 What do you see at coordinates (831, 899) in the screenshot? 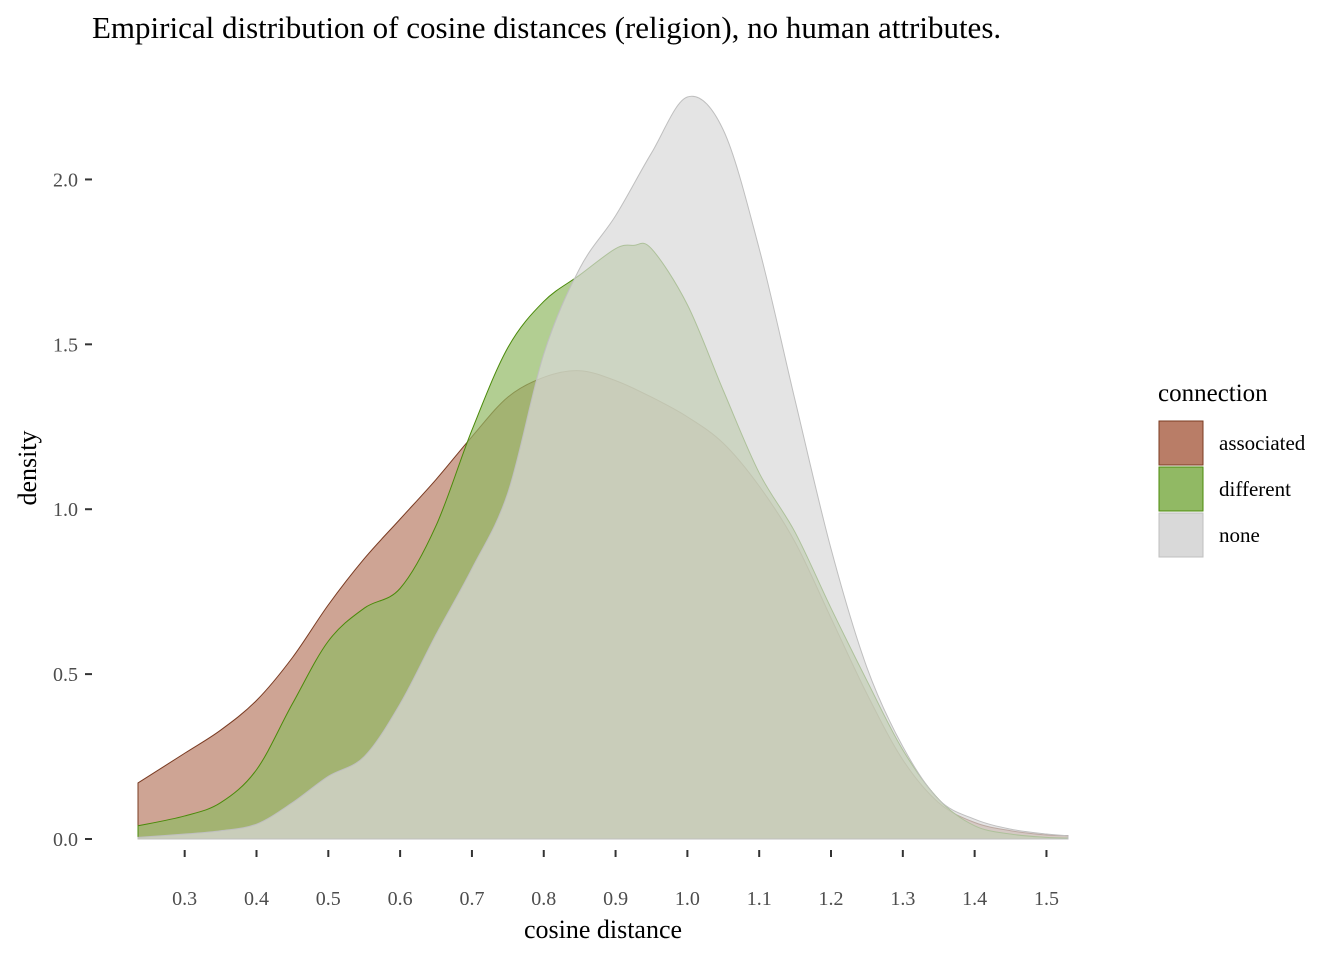
I see `x-tick-label: 1.2` at bounding box center [831, 899].